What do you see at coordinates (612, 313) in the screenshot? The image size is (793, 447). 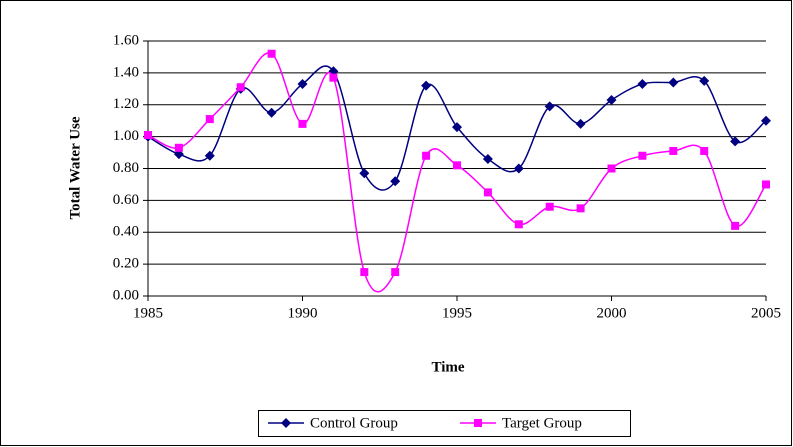 I see `x-tick-label: 2000` at bounding box center [612, 313].